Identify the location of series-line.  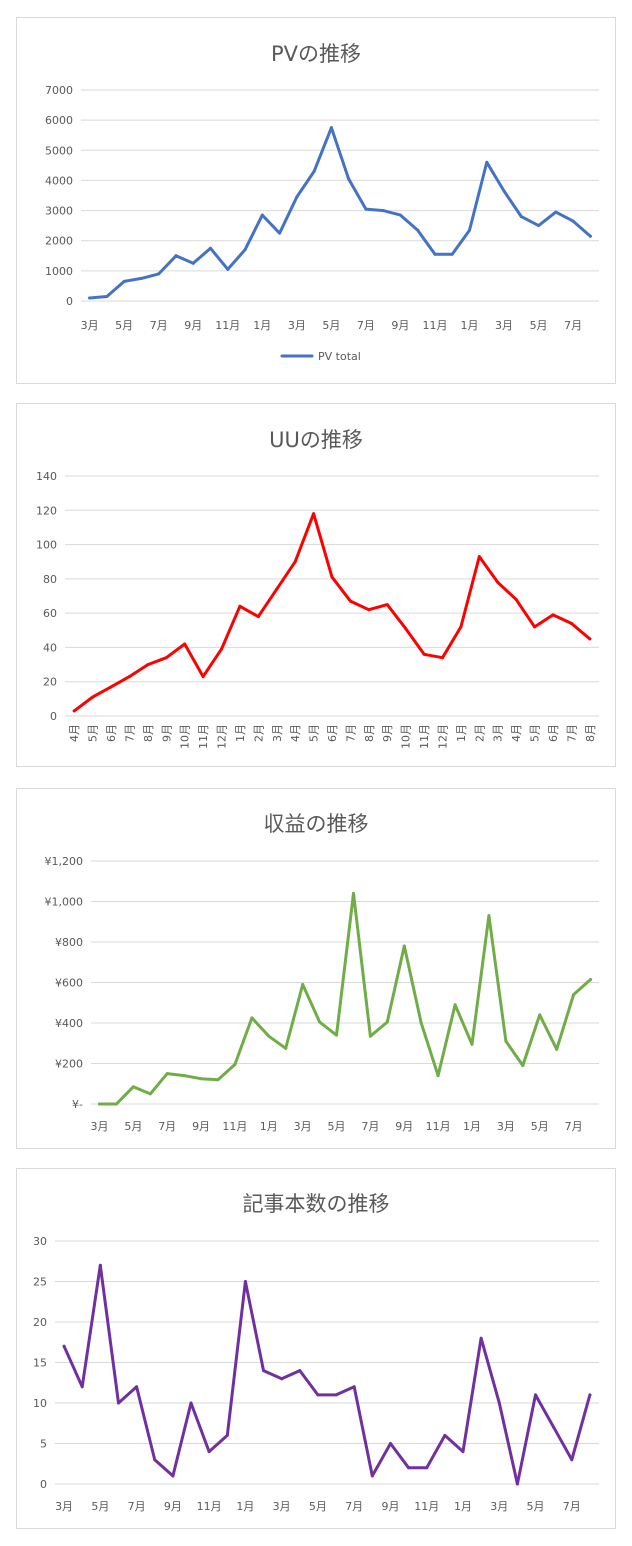
(327, 1374).